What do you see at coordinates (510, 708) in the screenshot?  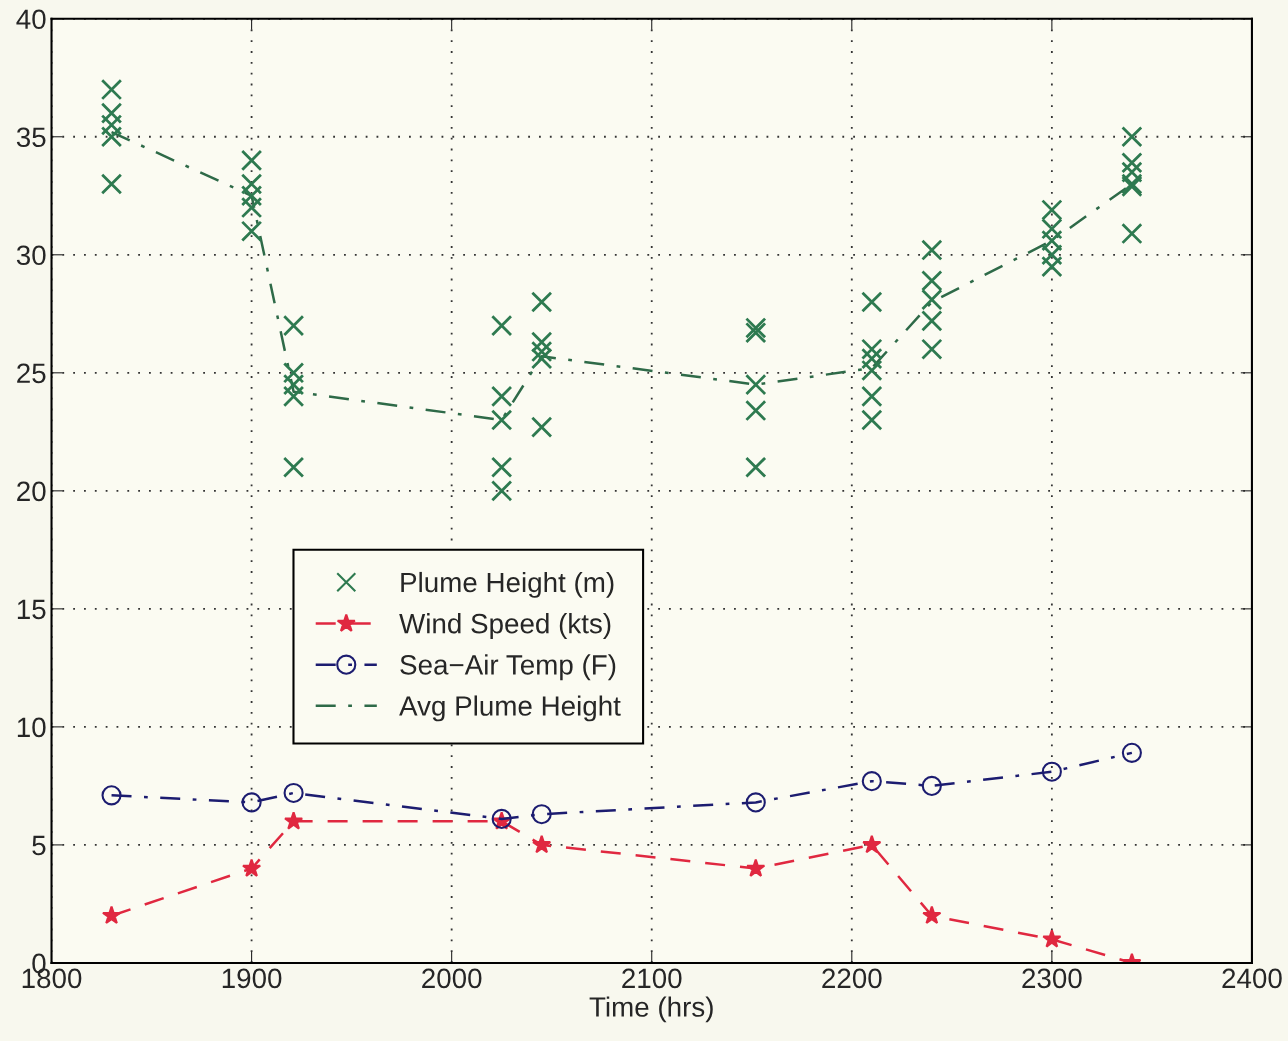 I see `legend-label: Avg Plume Height` at bounding box center [510, 708].